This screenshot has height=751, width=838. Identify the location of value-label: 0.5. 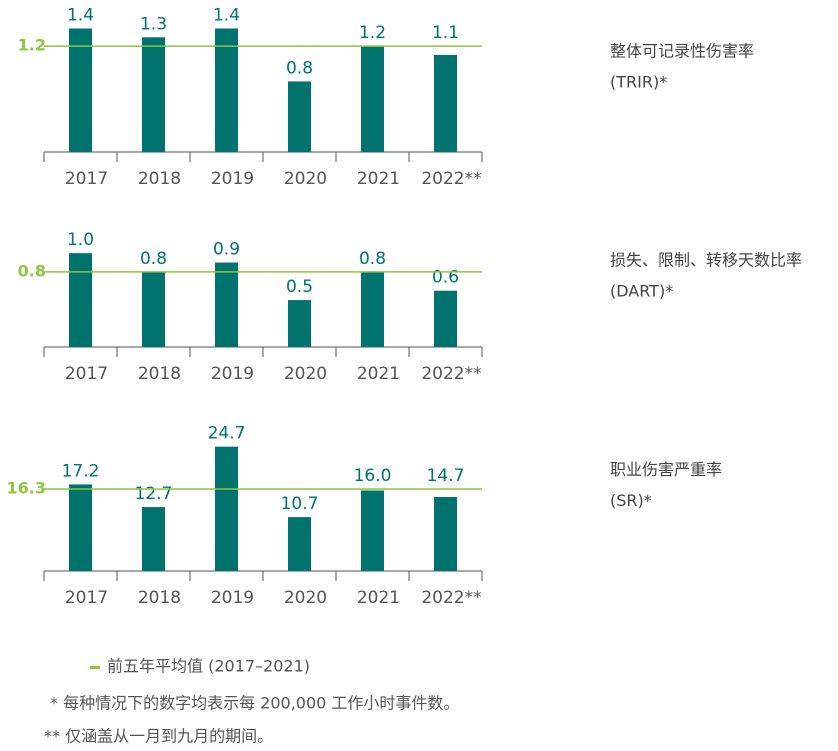
(299, 287).